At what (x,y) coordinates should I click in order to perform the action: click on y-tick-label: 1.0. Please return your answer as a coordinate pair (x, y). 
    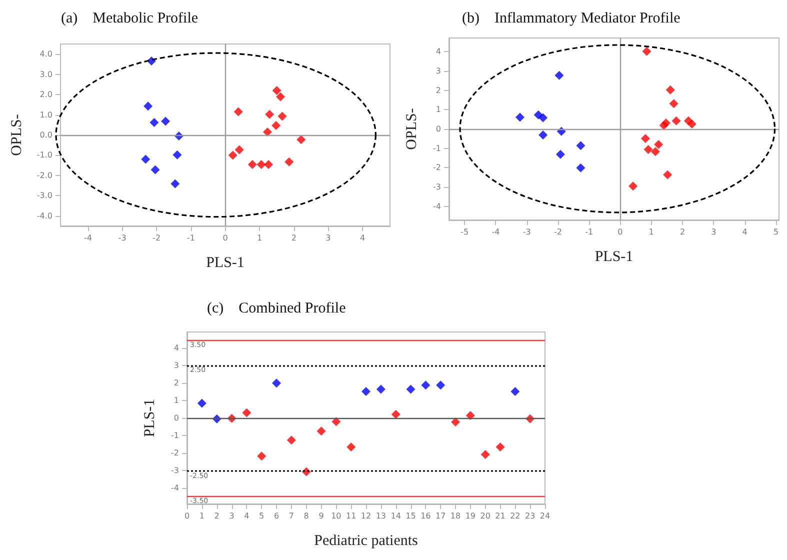
    Looking at the image, I should click on (46, 115).